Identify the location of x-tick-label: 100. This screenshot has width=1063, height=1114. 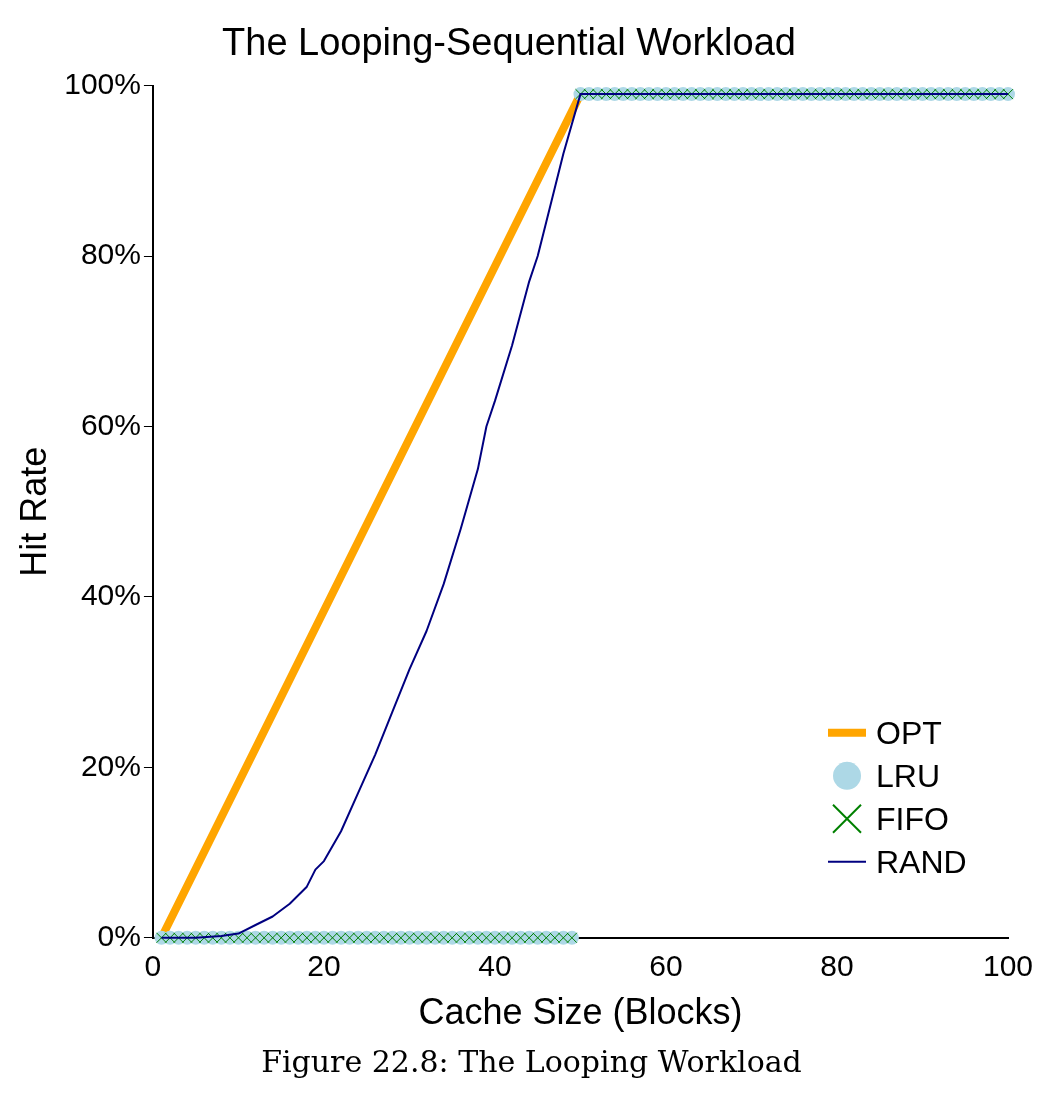
(1008, 966).